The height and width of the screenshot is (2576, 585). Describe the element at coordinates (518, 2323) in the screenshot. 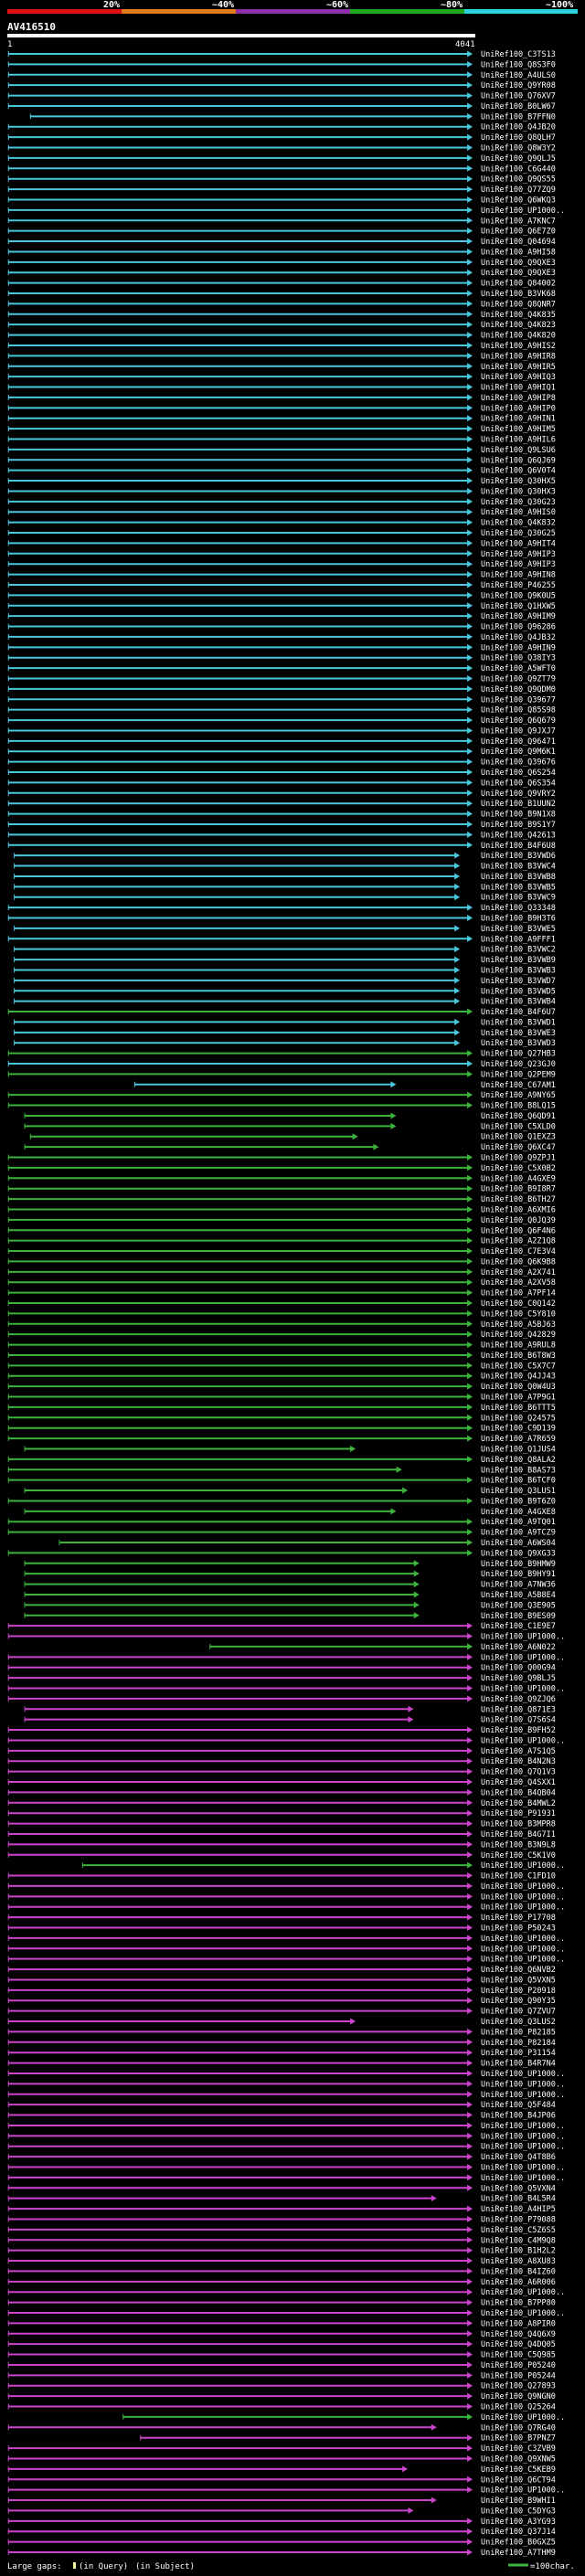

I see `hit-label: UniRef100_A8PIR0` at that location.